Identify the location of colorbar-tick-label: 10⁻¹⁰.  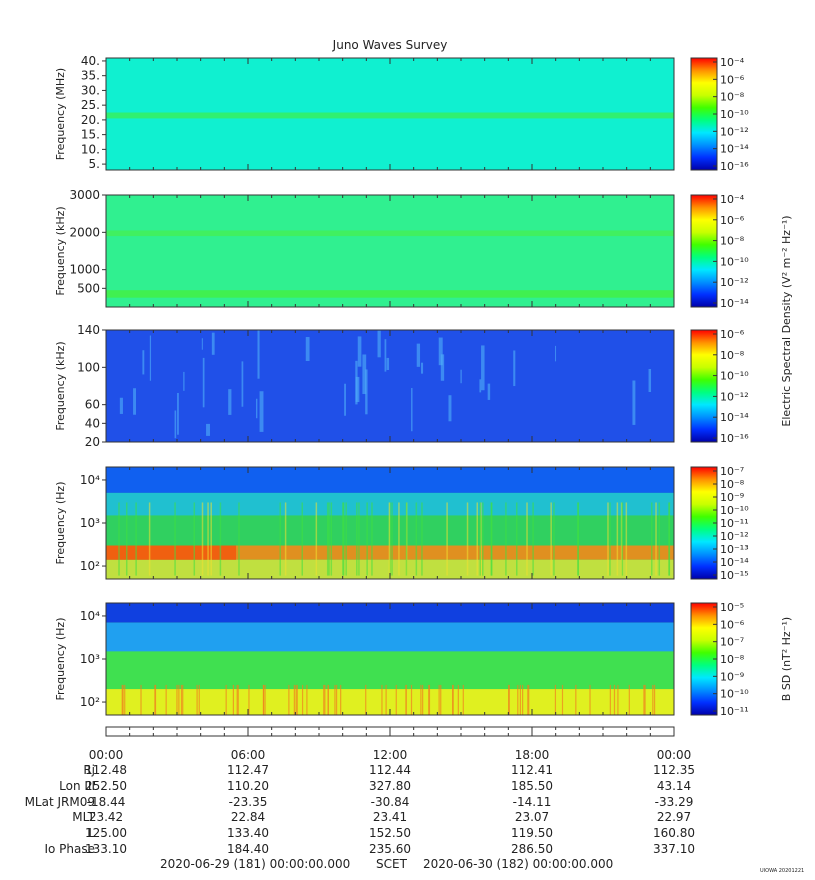
(734, 510).